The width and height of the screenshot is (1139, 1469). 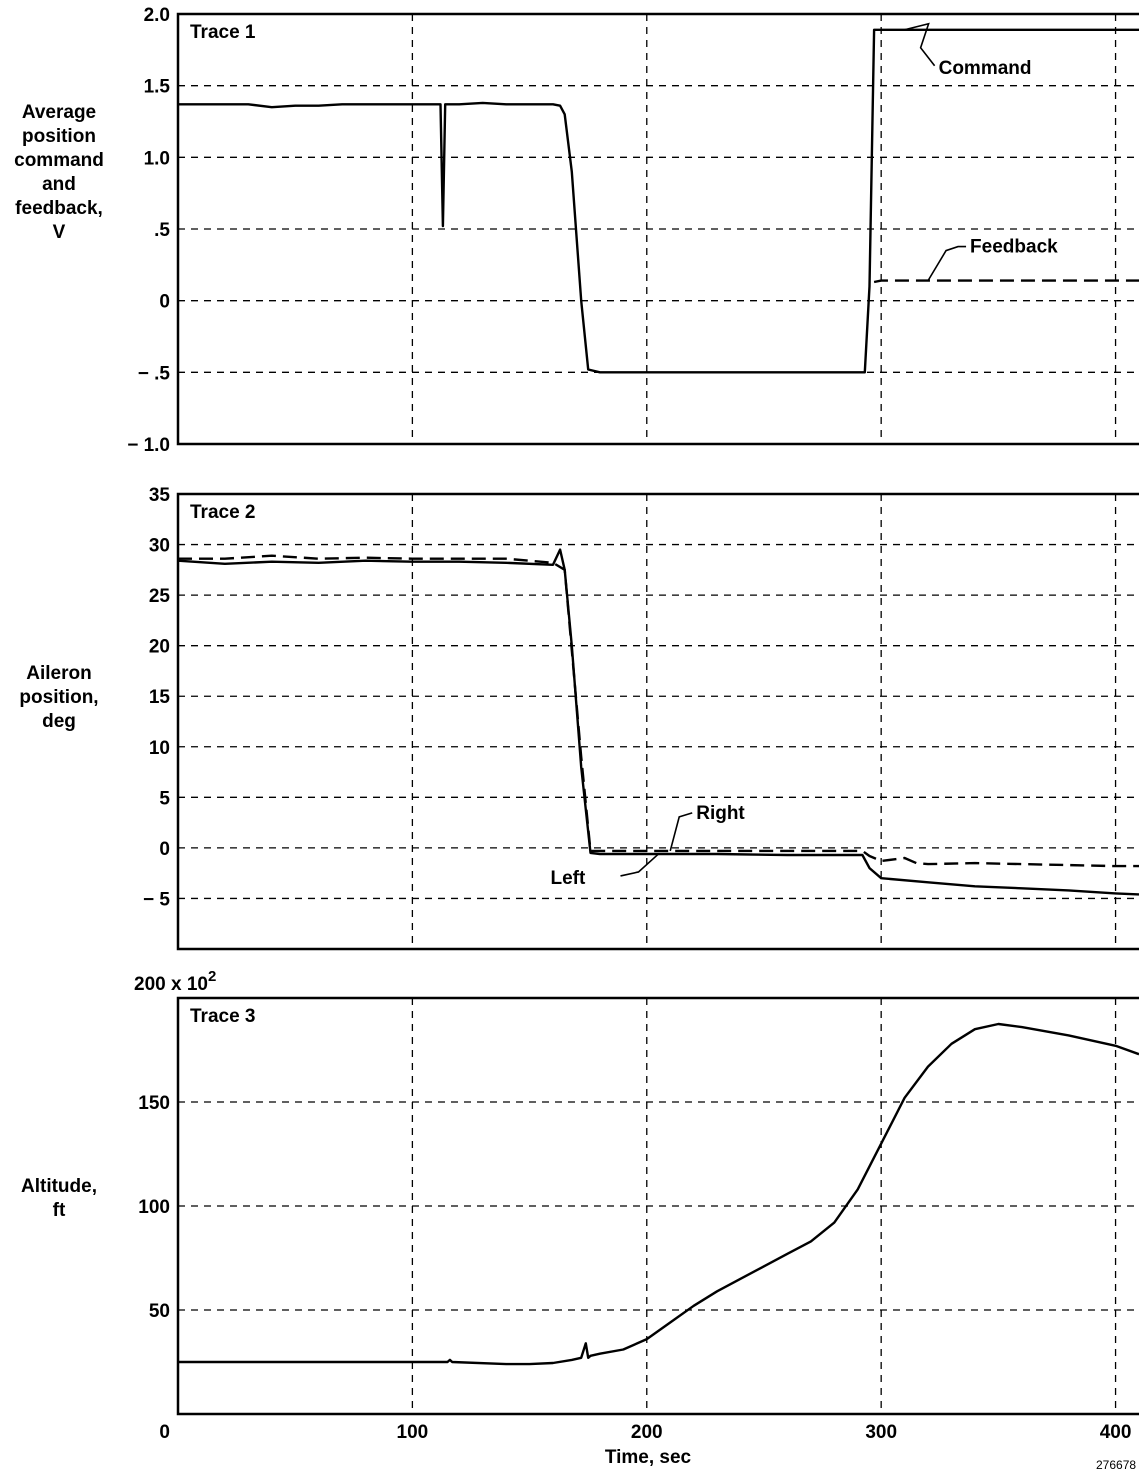 I want to click on x-axis-label: Time, sec, so click(x=648, y=1457).